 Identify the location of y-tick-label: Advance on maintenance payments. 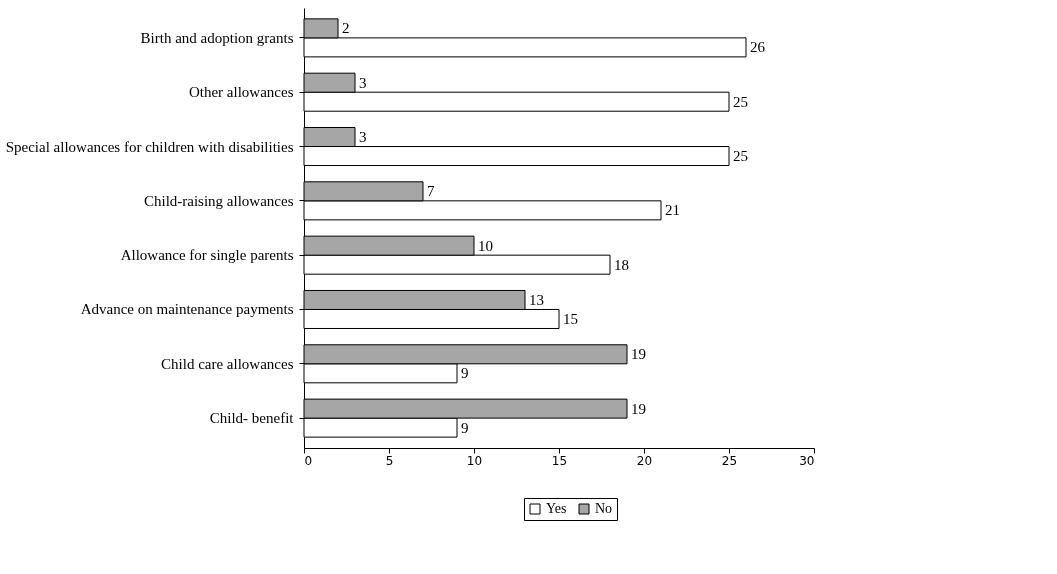
(187, 309).